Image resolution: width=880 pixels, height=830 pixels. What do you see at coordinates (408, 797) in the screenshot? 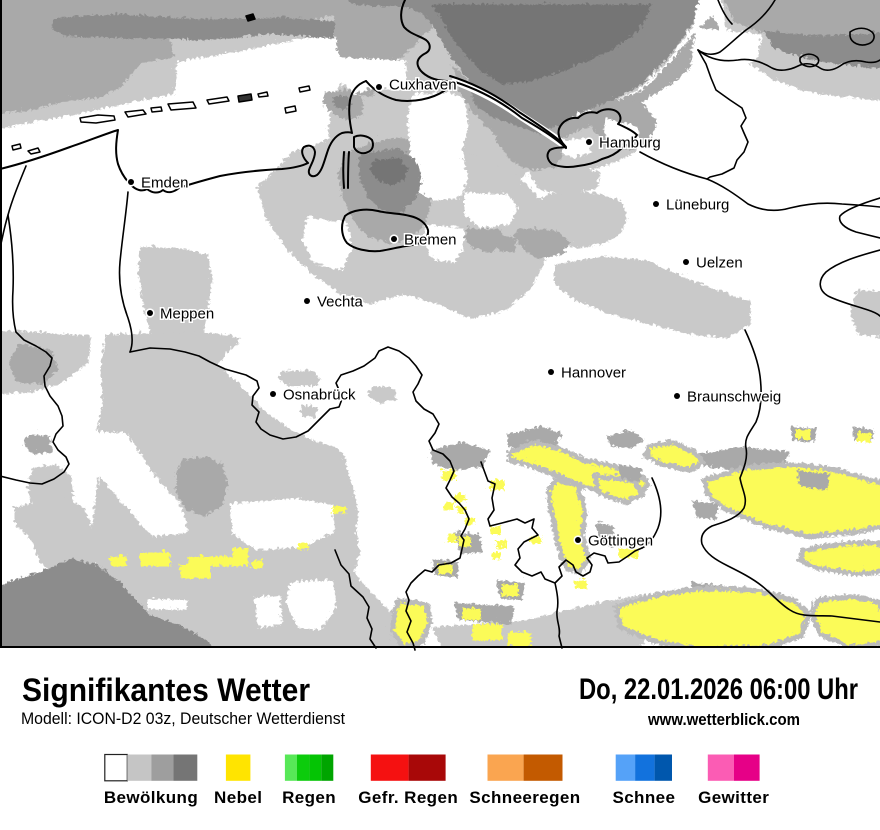
I see `svg-text: Gefr. Regen` at bounding box center [408, 797].